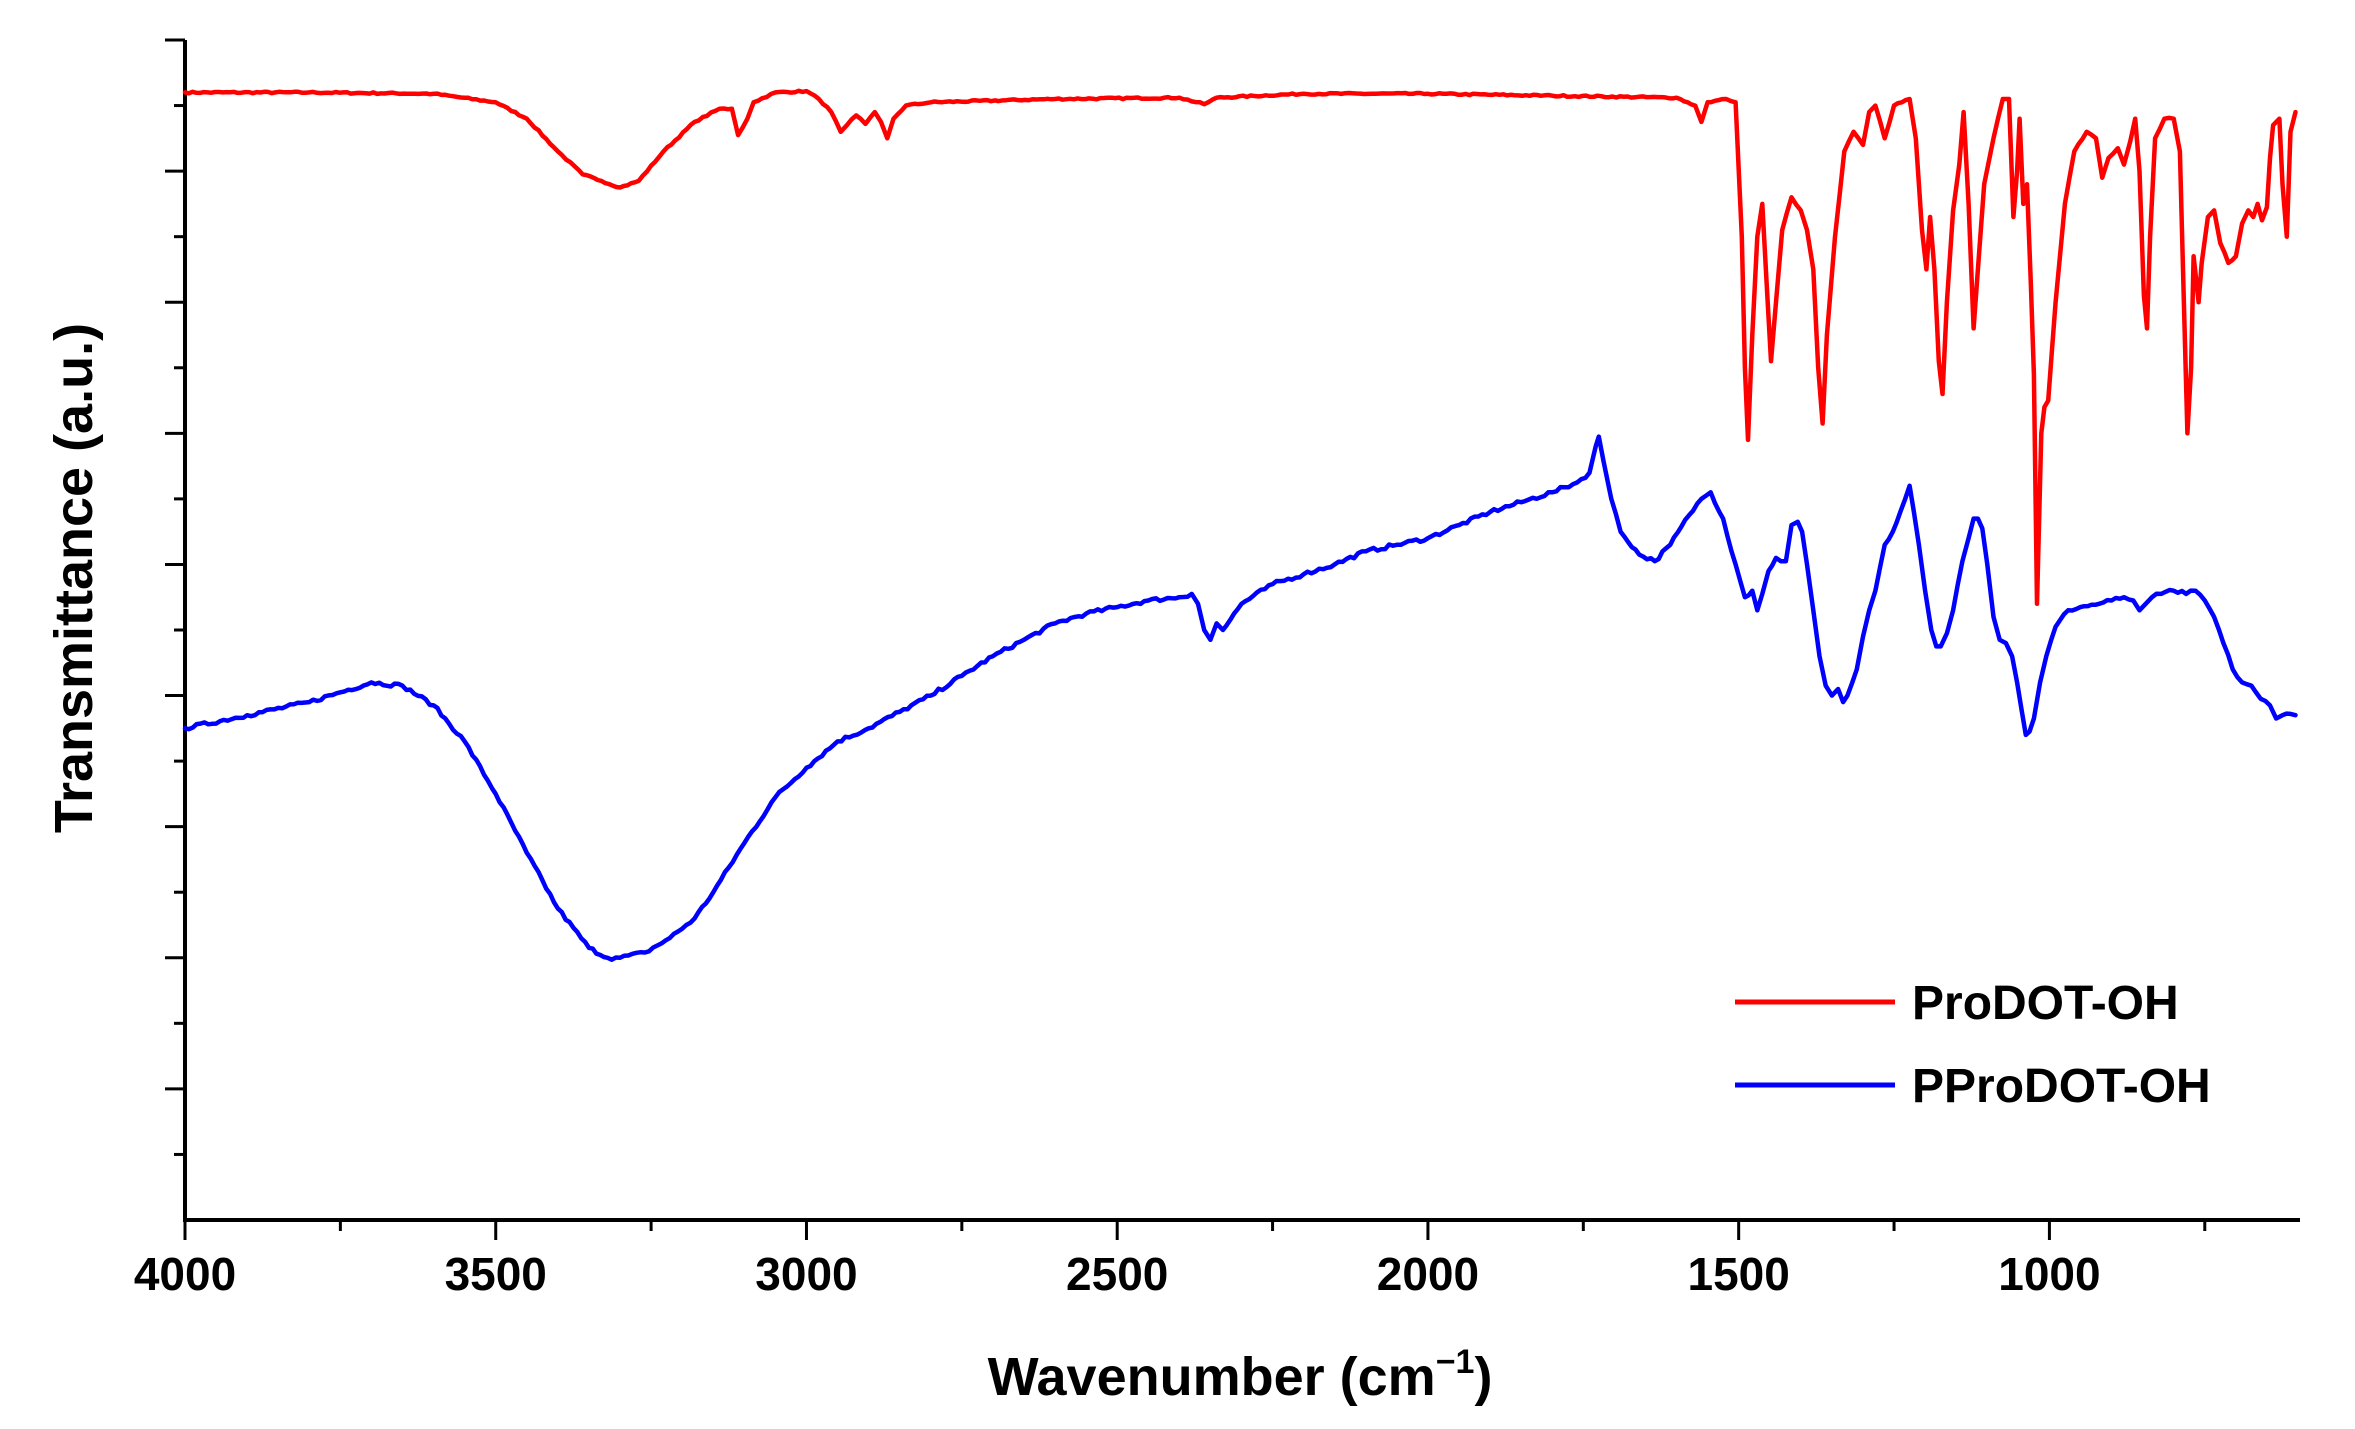 The width and height of the screenshot is (2355, 1429). Describe the element at coordinates (1455, 1362) in the screenshot. I see `x-axis-title-superscript: −1` at that location.